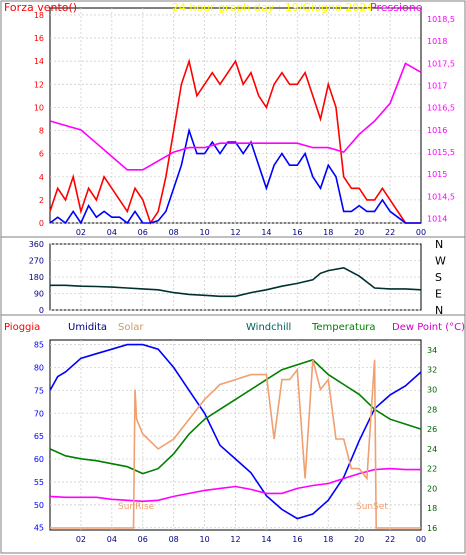 The height and width of the screenshot is (555, 466). What do you see at coordinates (432, 469) in the screenshot?
I see `y-right-tick-label: 22` at bounding box center [432, 469].